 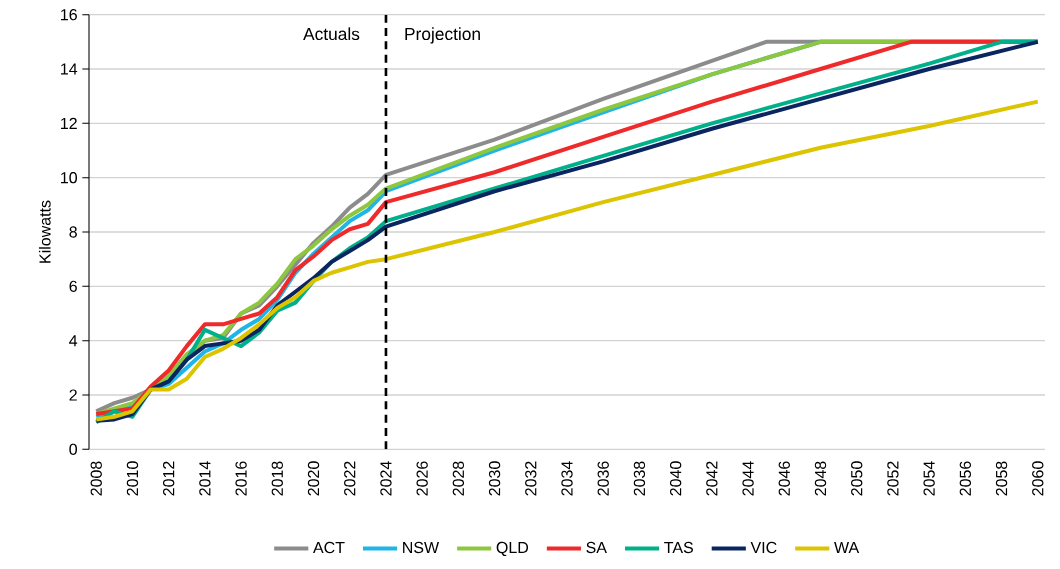 I want to click on x-tick-label: 2030, so click(x=494, y=478).